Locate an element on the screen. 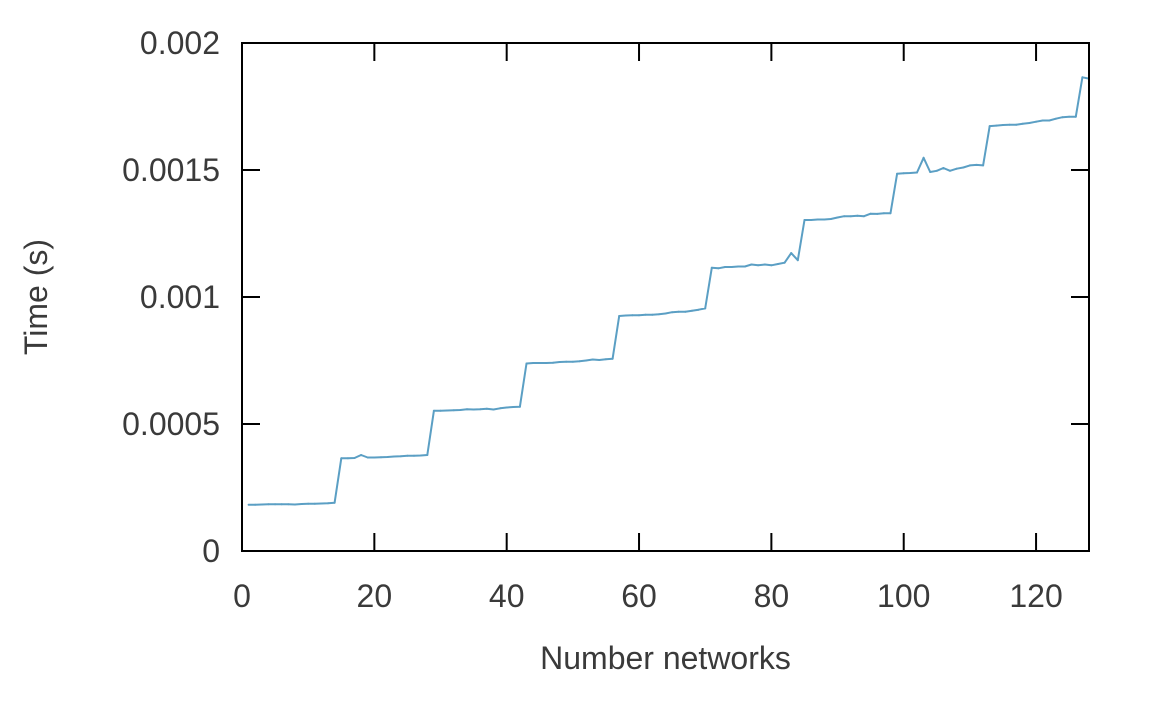 This screenshot has width=1152, height=720. x-tick-label: 0 is located at coordinates (242, 596).